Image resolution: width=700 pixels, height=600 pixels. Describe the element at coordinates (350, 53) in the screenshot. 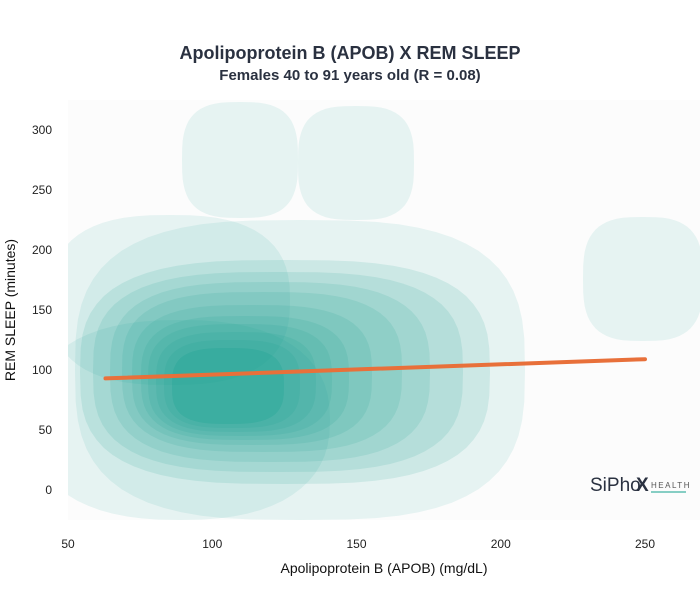

I see `chart-title: Apolipoprotein B (APOB) X REM SLEEP` at that location.